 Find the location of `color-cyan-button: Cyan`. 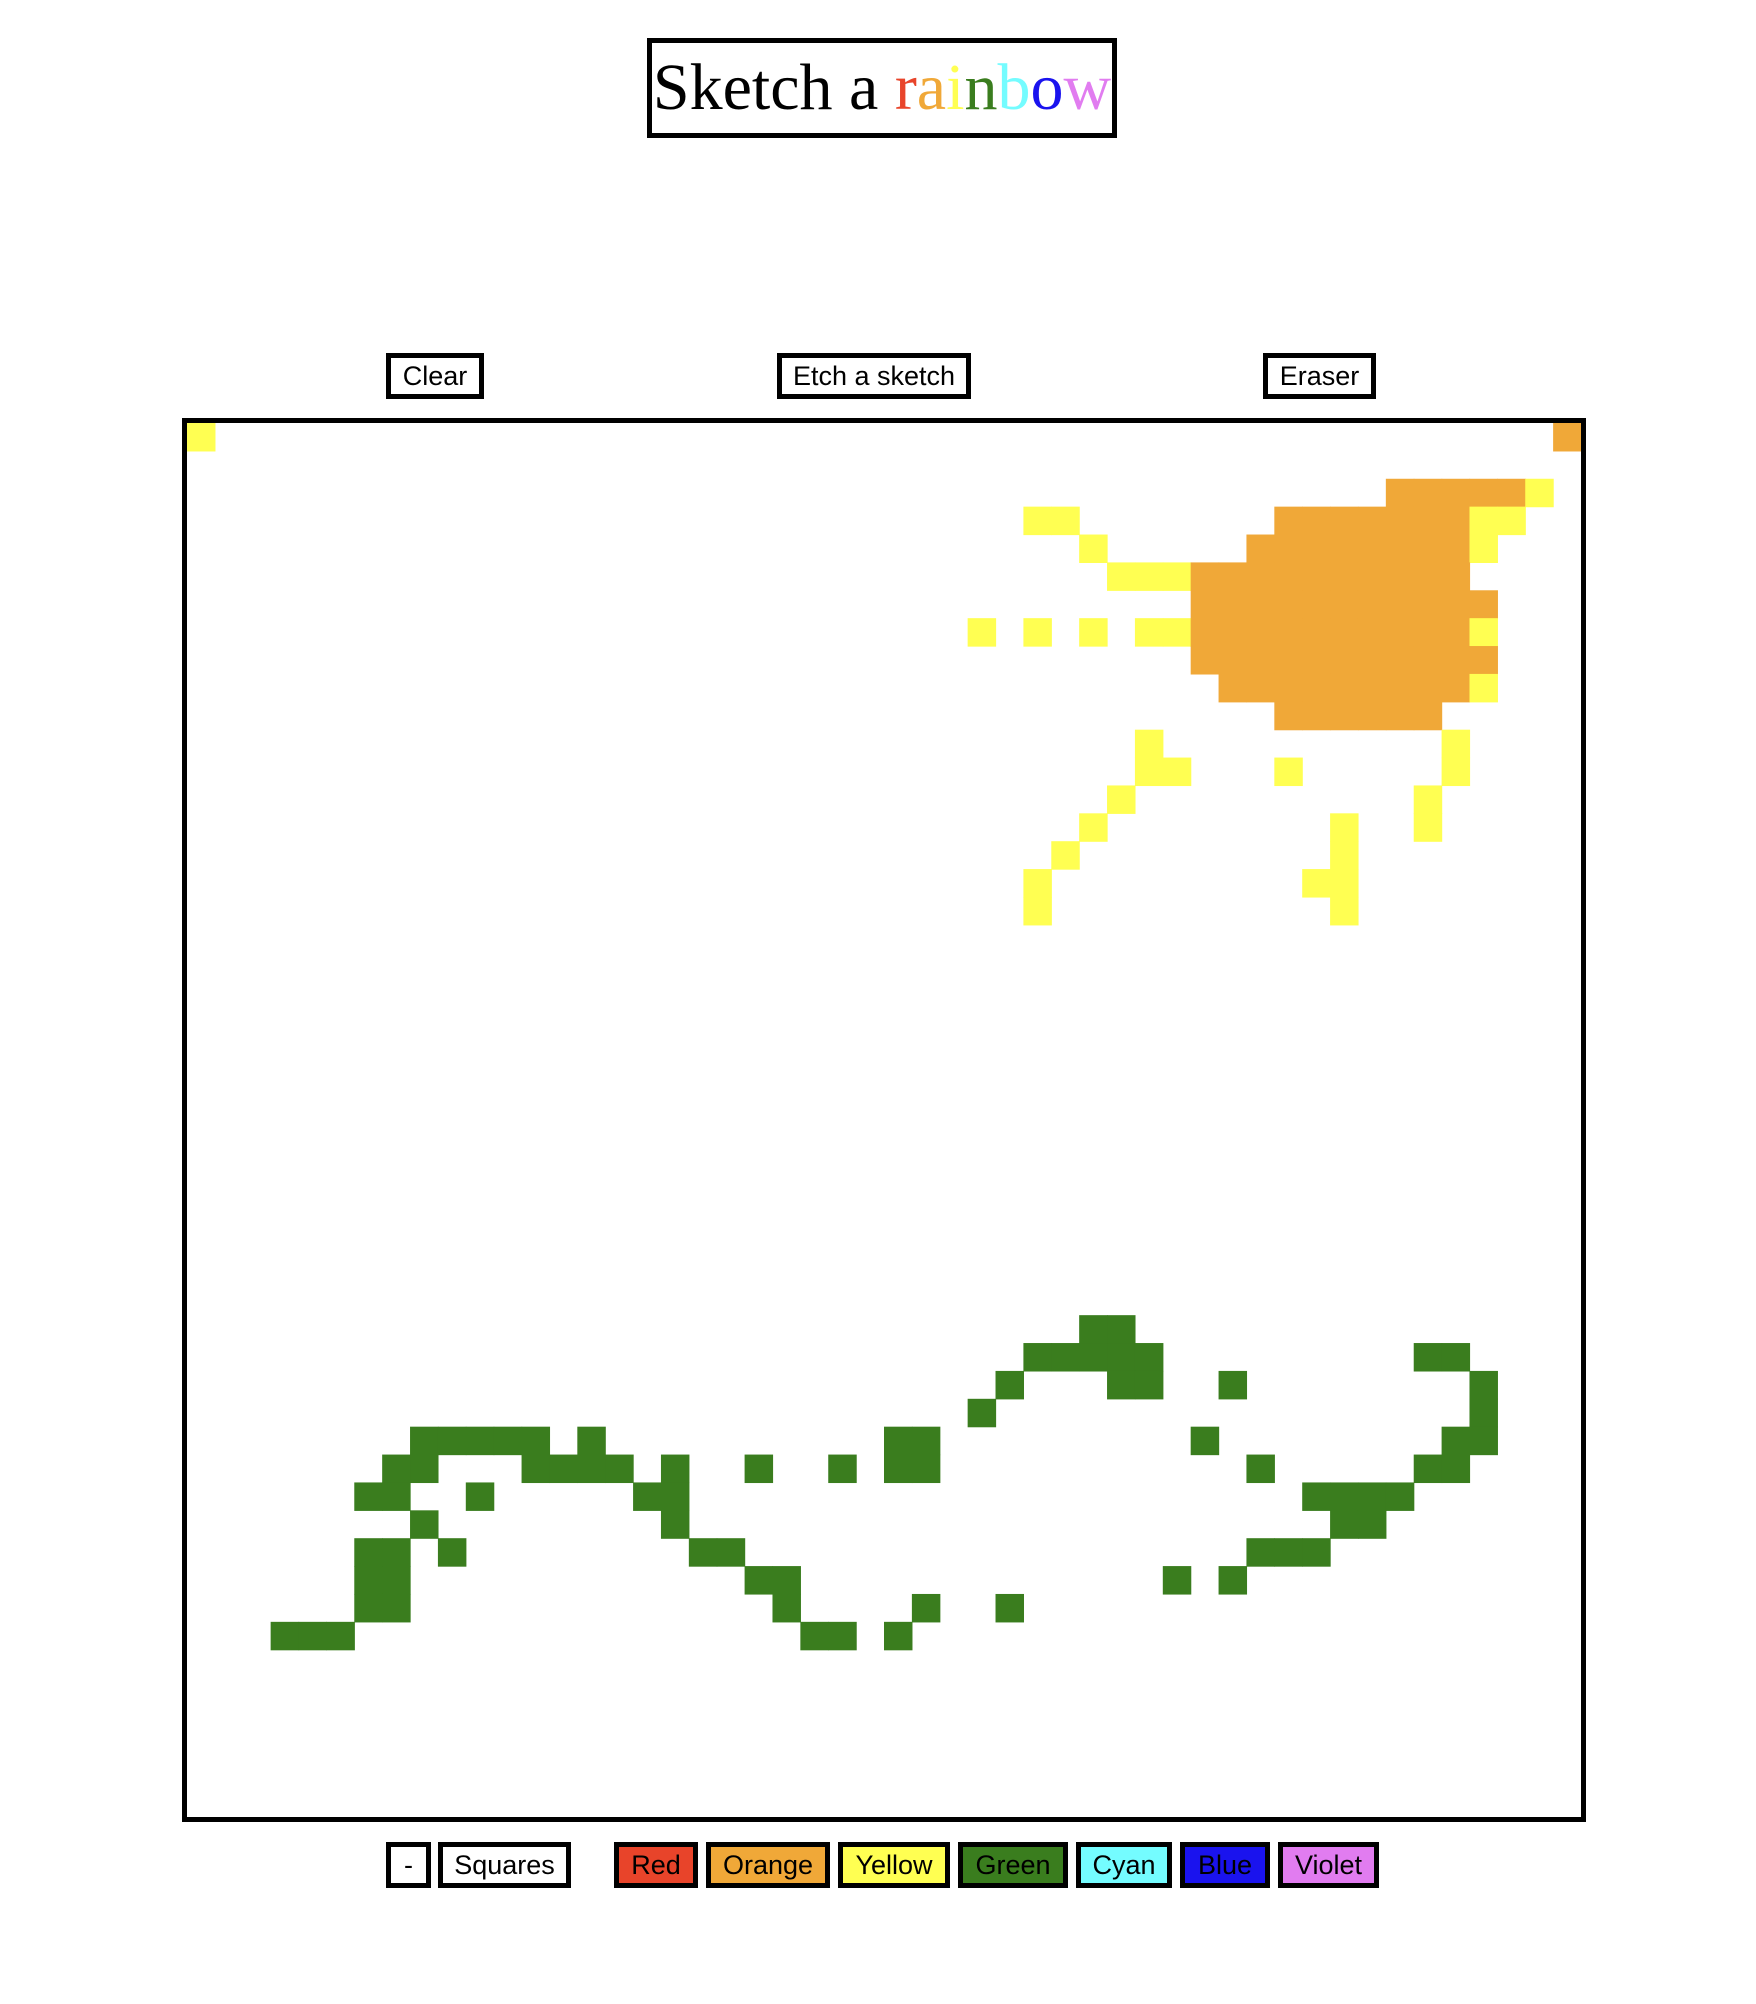

color-cyan-button: Cyan is located at coordinates (1124, 1865).